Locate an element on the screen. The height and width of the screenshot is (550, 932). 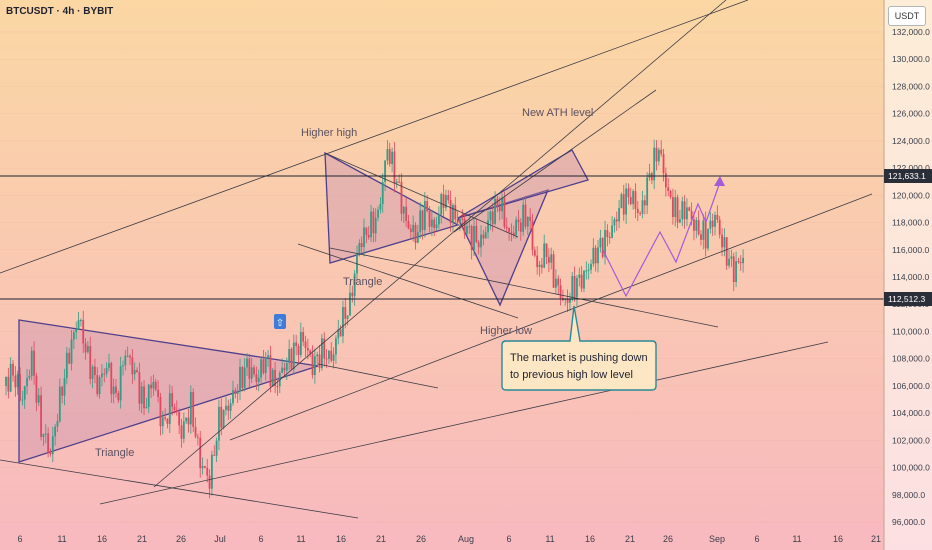
trend-line-declining-lower is located at coordinates (179, 489).